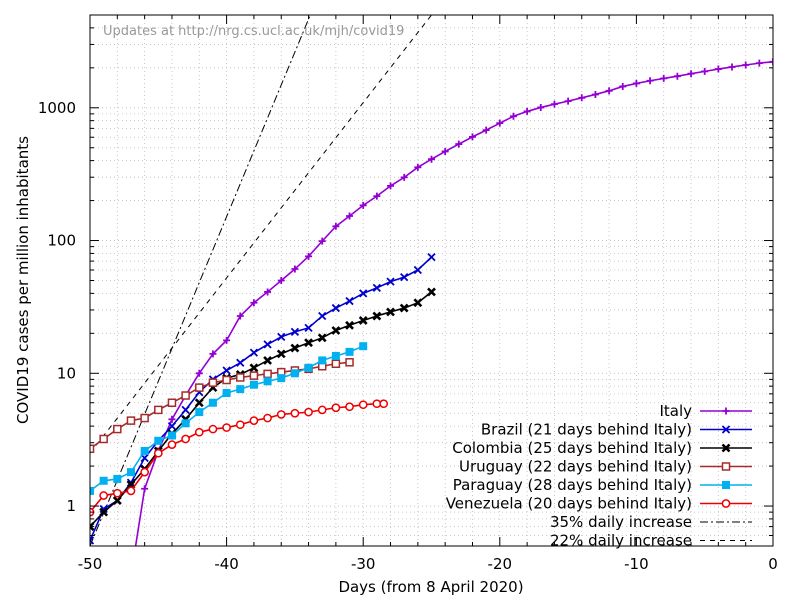 The width and height of the screenshot is (800, 600). Describe the element at coordinates (23, 280) in the screenshot. I see `y-axis-label: COVID19 cases per million inhabitants` at that location.